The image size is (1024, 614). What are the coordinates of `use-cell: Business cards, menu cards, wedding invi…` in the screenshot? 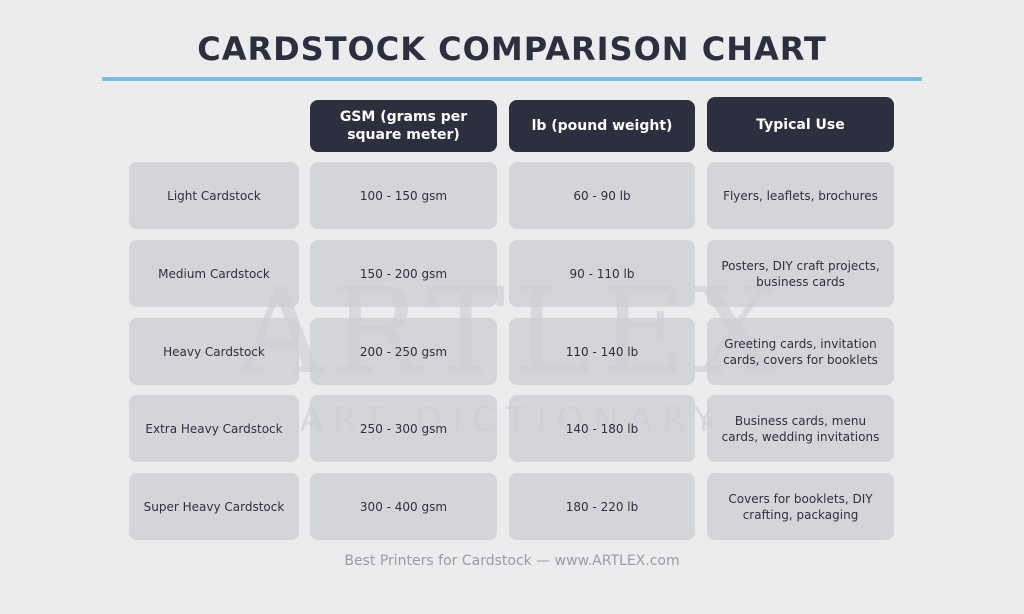 It's located at (800, 428).